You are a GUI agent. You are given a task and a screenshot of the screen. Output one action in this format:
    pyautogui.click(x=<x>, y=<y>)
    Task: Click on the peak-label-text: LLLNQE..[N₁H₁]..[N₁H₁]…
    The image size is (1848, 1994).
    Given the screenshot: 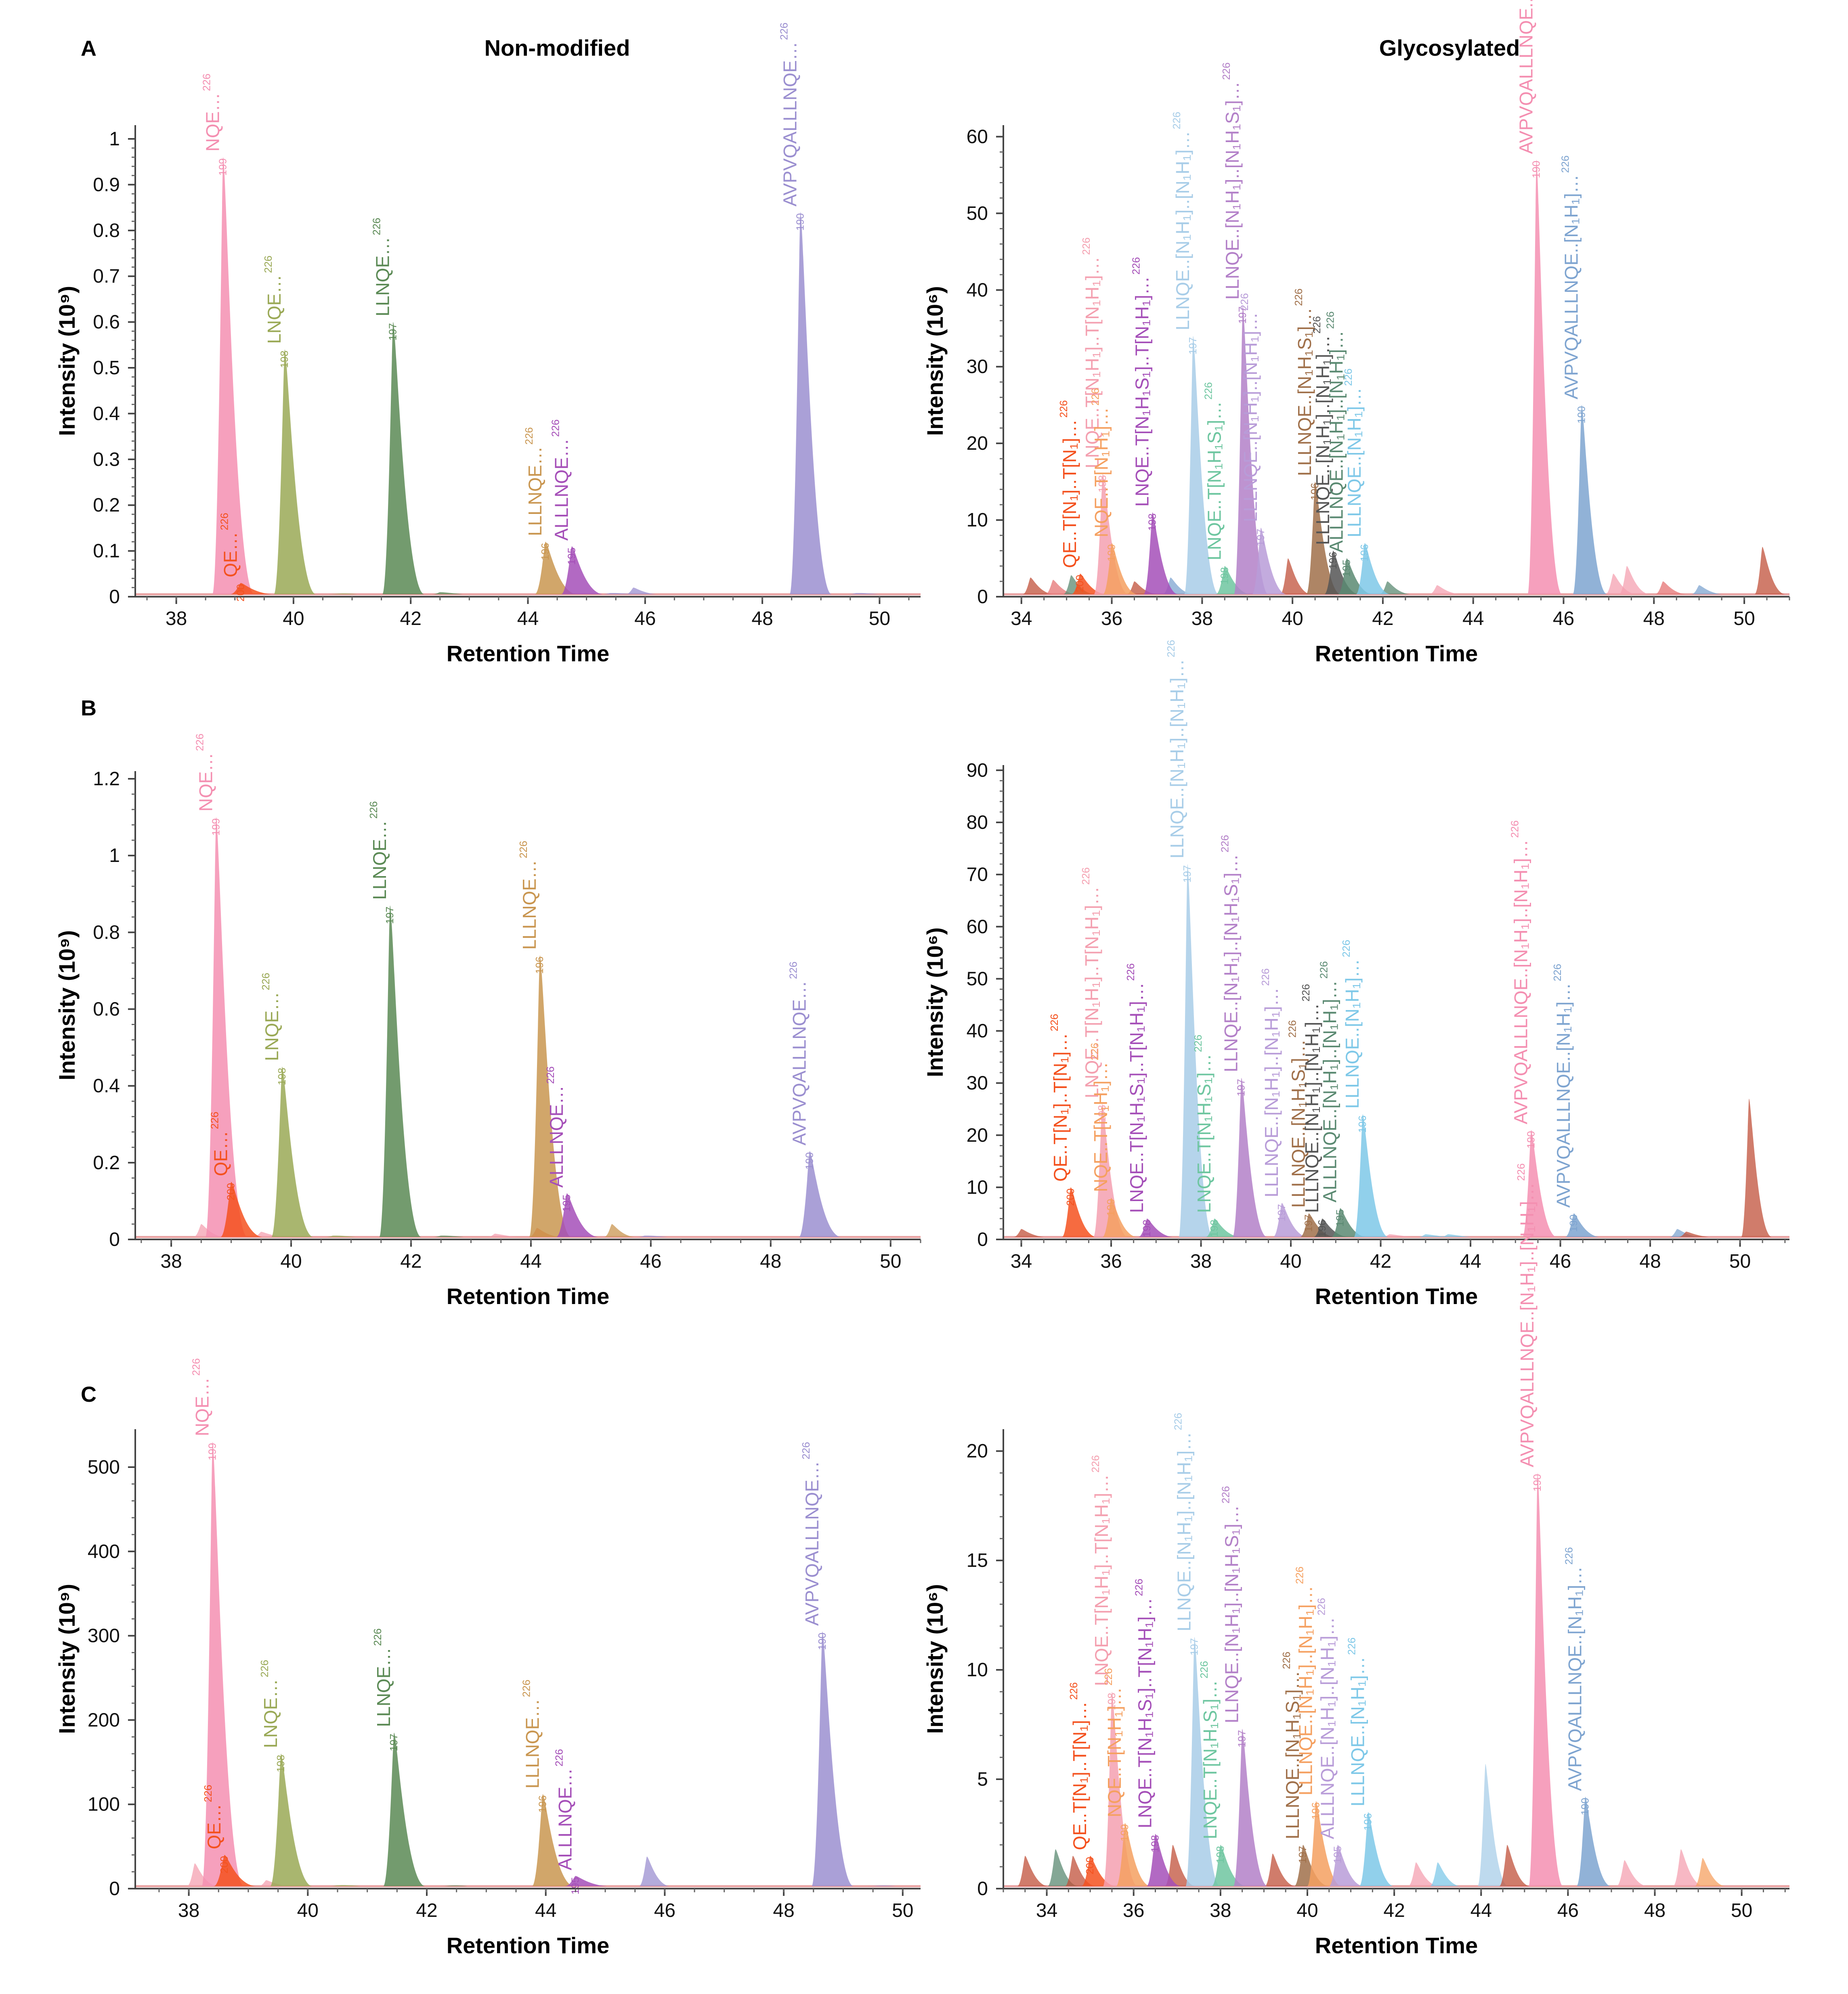 What is the action you would take?
    pyautogui.click(x=1312, y=1108)
    